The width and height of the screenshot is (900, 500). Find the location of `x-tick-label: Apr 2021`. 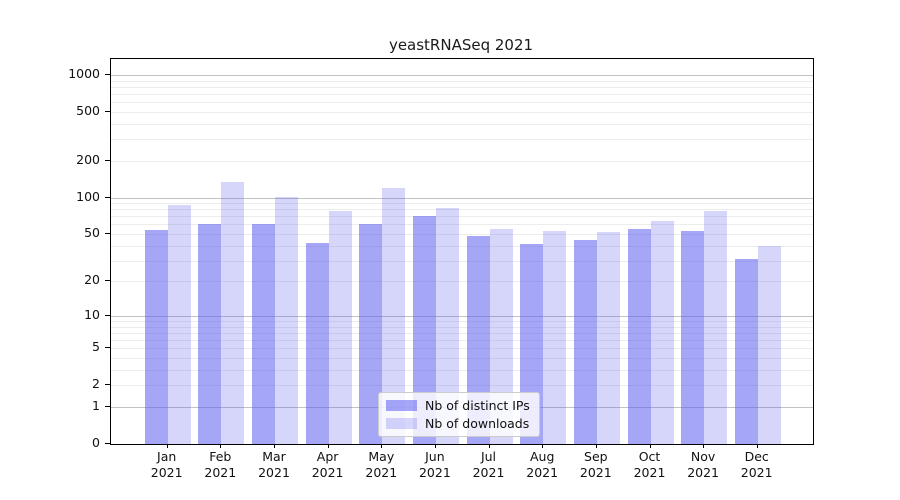

x-tick-label: Apr 2021 is located at coordinates (327, 464).